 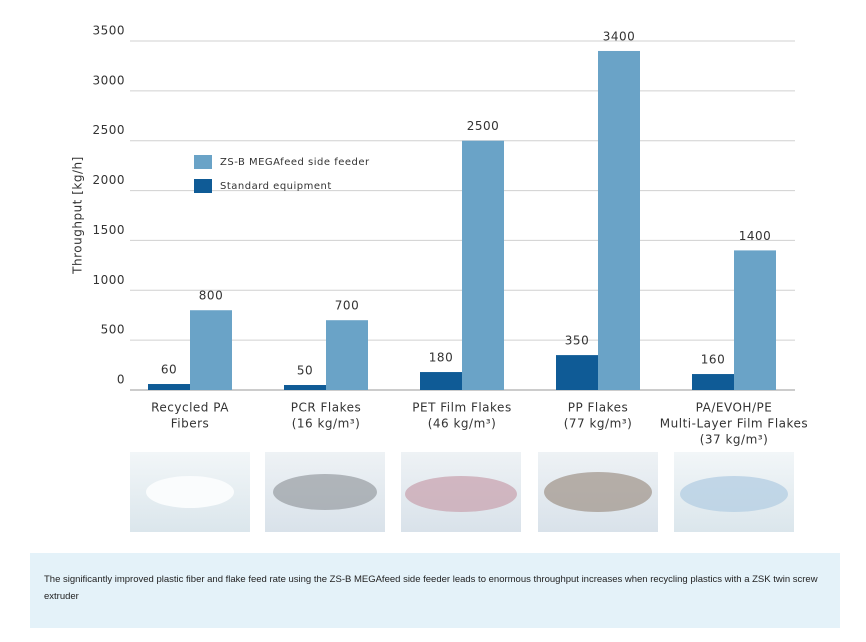 I want to click on value-label: 50, so click(x=305, y=371).